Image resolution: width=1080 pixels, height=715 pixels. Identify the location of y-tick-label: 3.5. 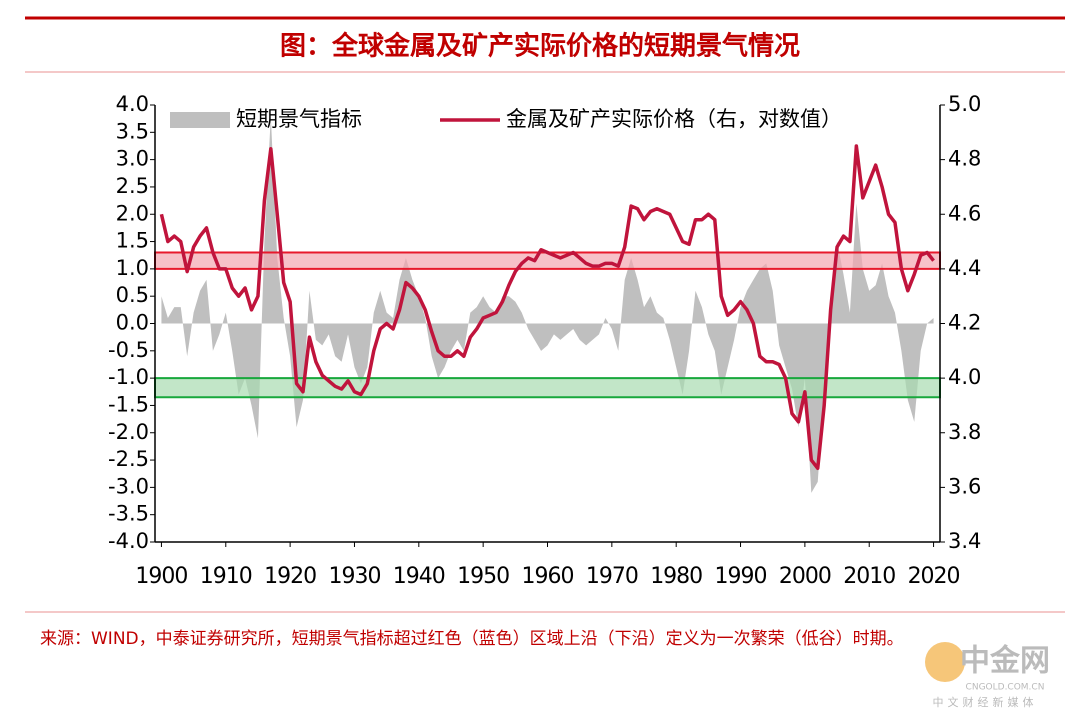
(132, 131).